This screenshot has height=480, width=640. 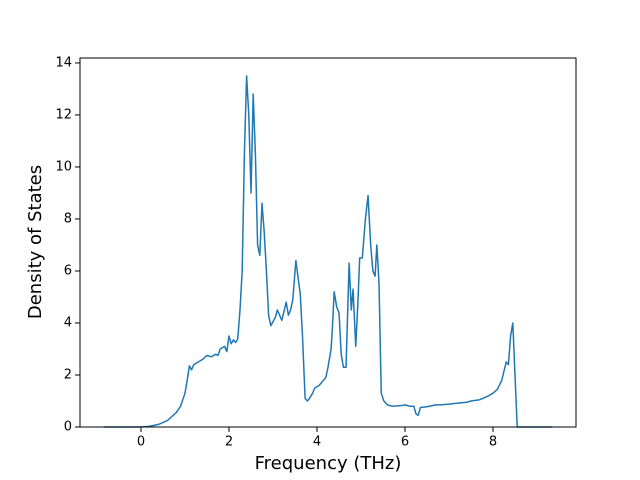 I want to click on x-tick-label: 0, so click(x=141, y=442).